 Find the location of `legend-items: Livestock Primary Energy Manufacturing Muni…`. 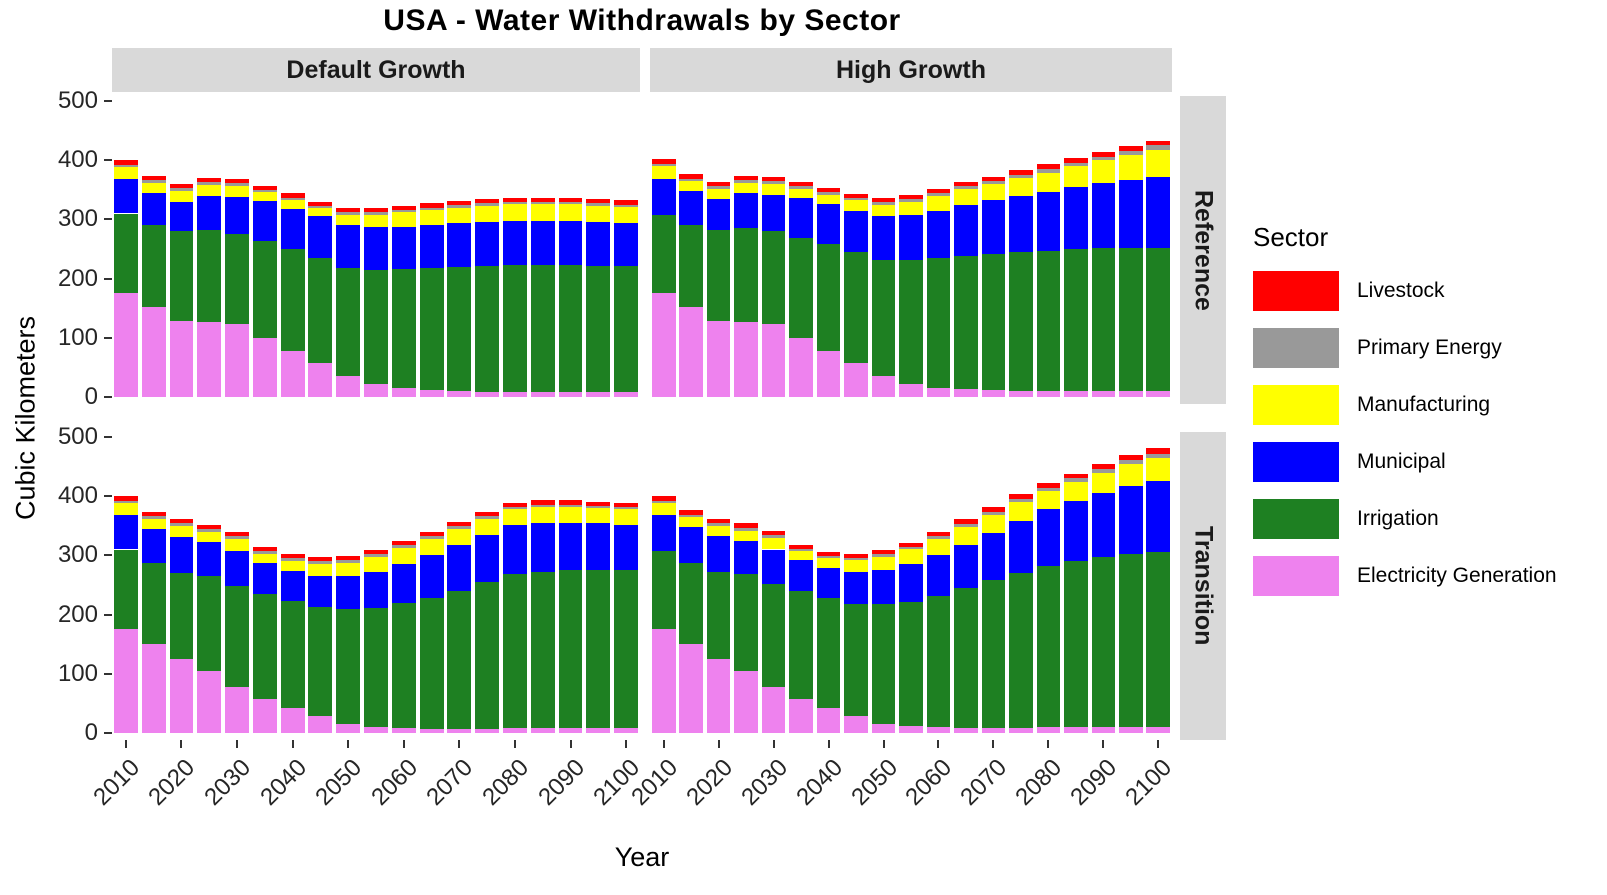

legend-items: Livestock Primary Energy Manufacturing Muni… is located at coordinates (1428, 433).